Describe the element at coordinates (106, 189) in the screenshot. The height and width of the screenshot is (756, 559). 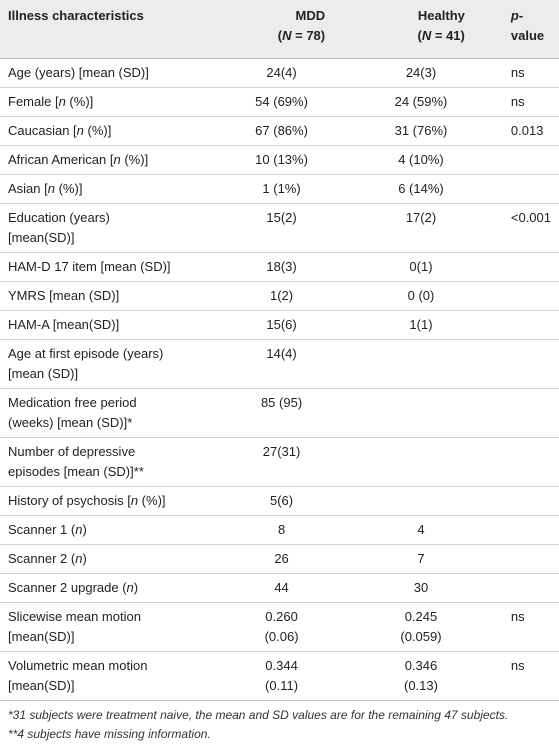
I see `cell-line: Asian [n (%)]` at that location.